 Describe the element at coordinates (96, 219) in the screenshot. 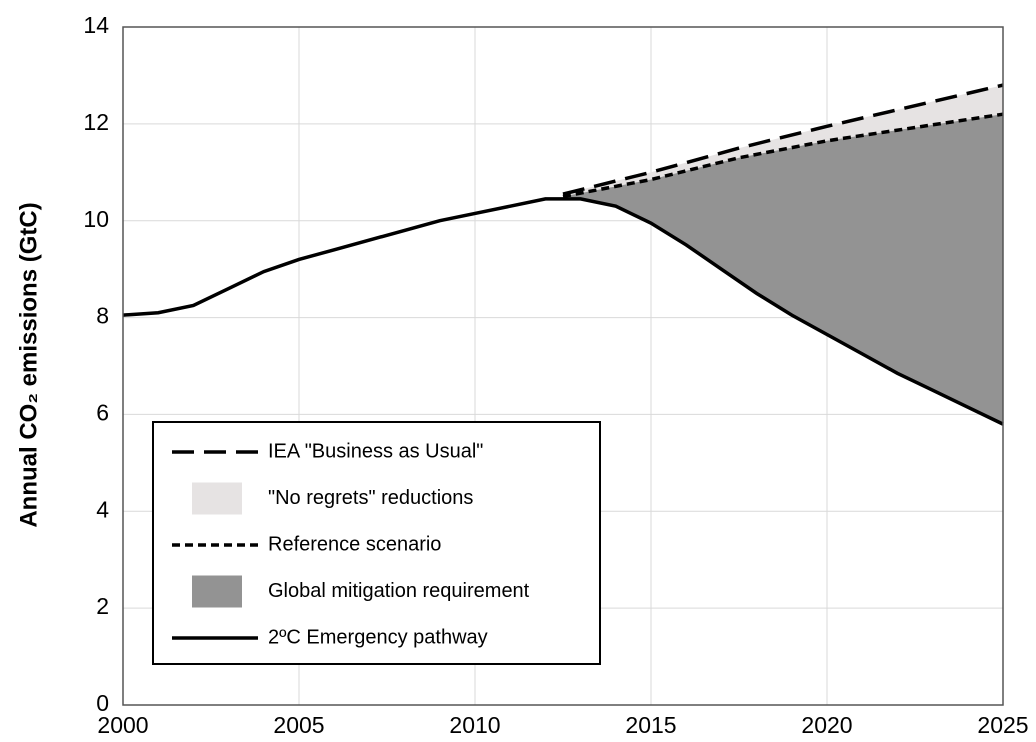

I see `y-tick-label: 10` at that location.